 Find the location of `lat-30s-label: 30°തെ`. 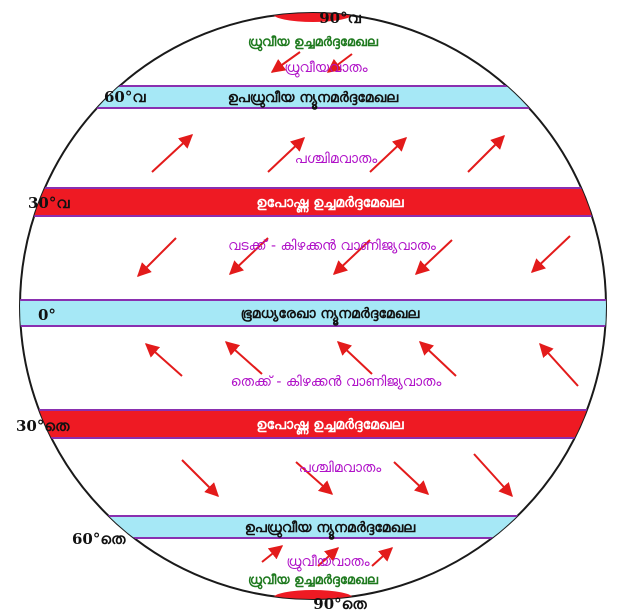

lat-30s-label: 30°തെ is located at coordinates (43, 426).